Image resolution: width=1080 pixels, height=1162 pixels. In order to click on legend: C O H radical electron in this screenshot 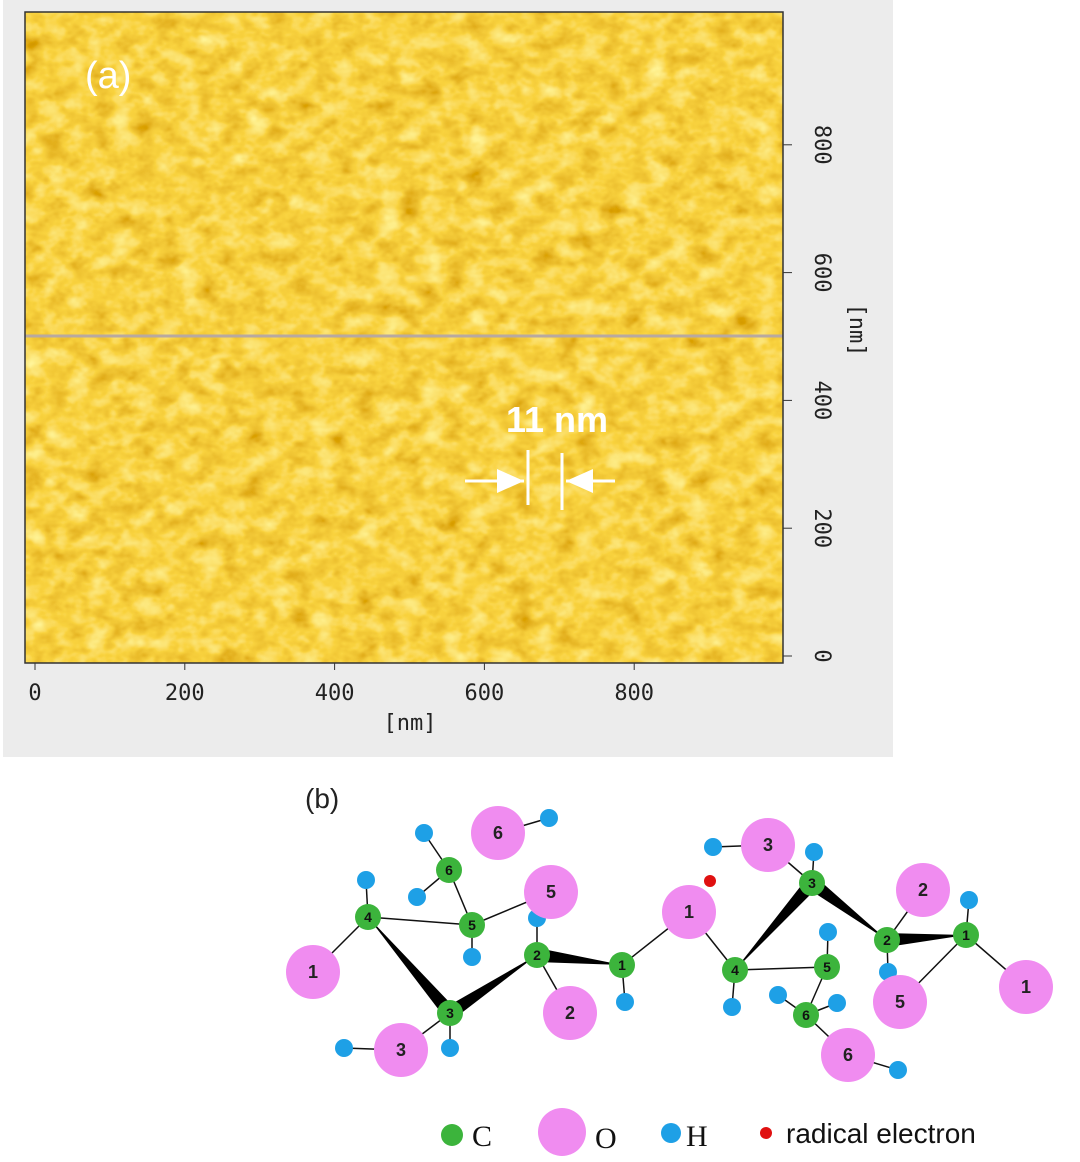, I will do `click(708, 1132)`.